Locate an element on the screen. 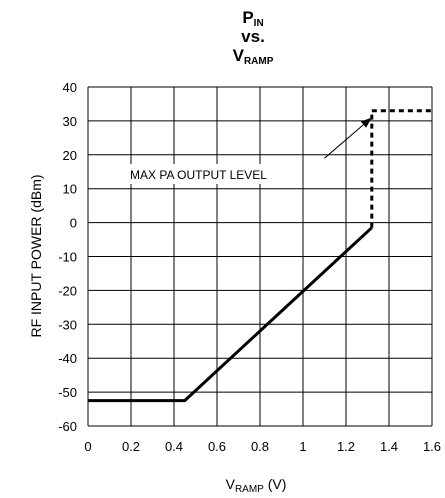  x-tick-label: 0 is located at coordinates (87, 446).